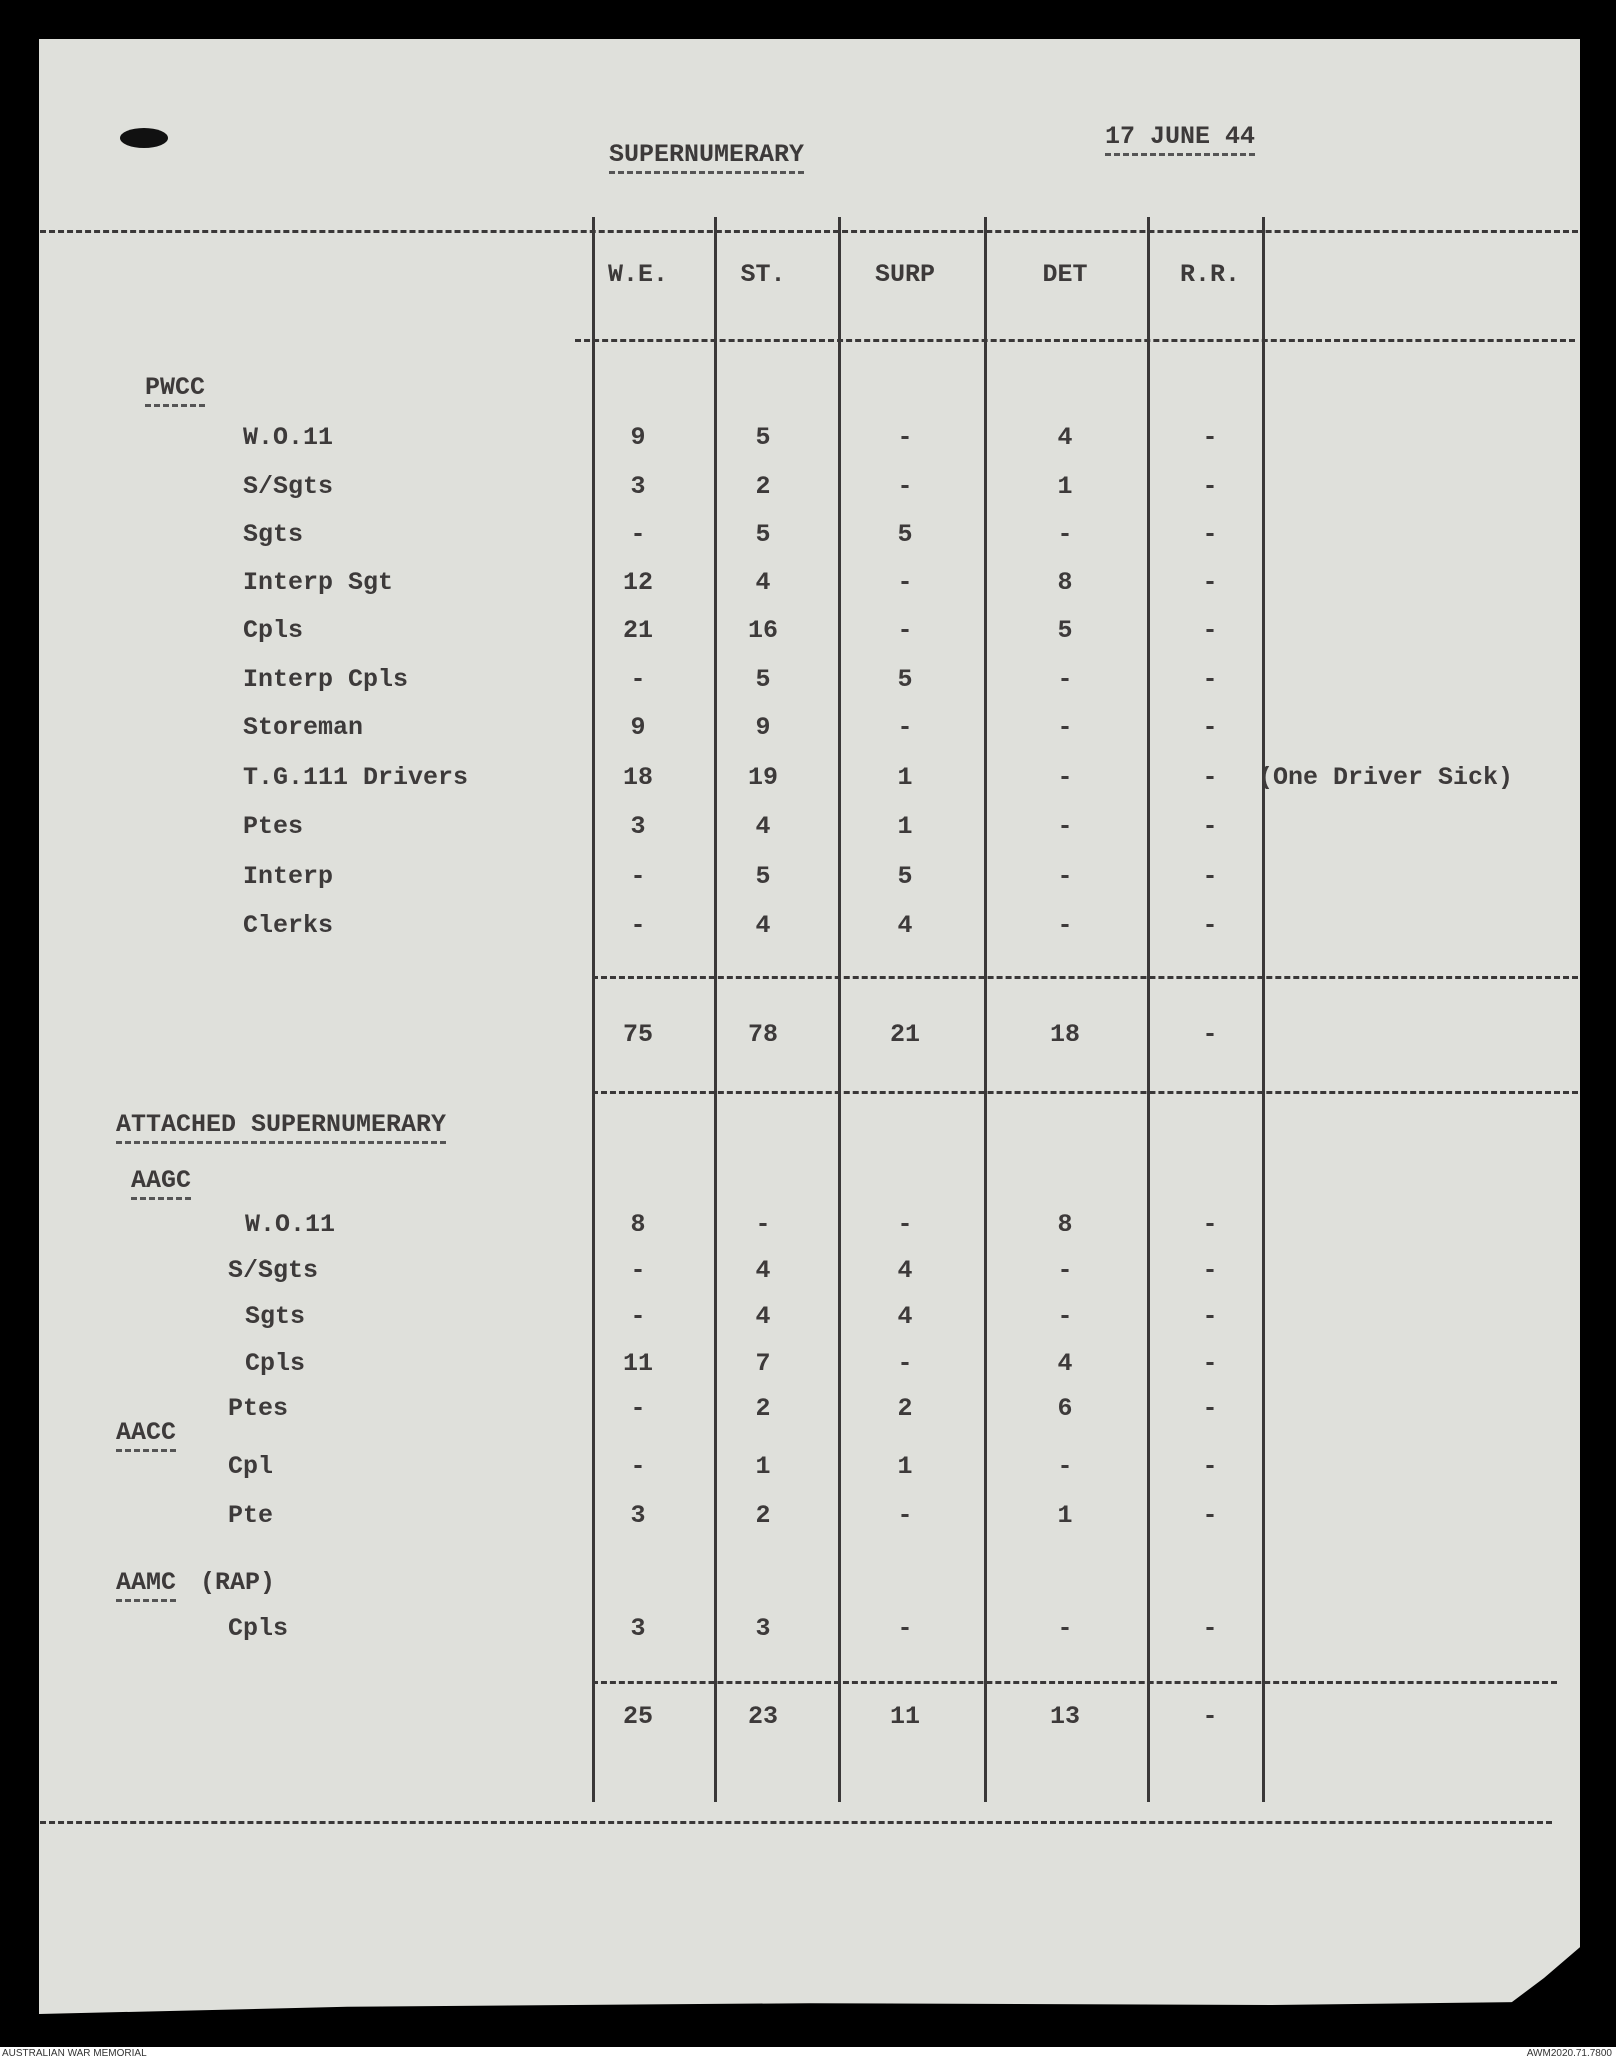 Image resolution: width=1616 pixels, height=2061 pixels. I want to click on header-rule, so click(1075, 340).